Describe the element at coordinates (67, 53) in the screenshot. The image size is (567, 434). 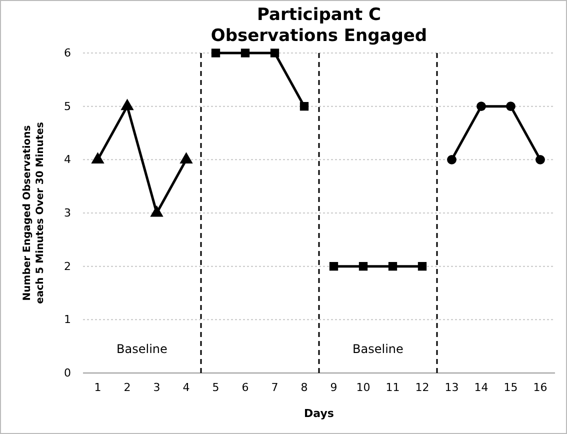
I see `y-tick-label: 6` at that location.